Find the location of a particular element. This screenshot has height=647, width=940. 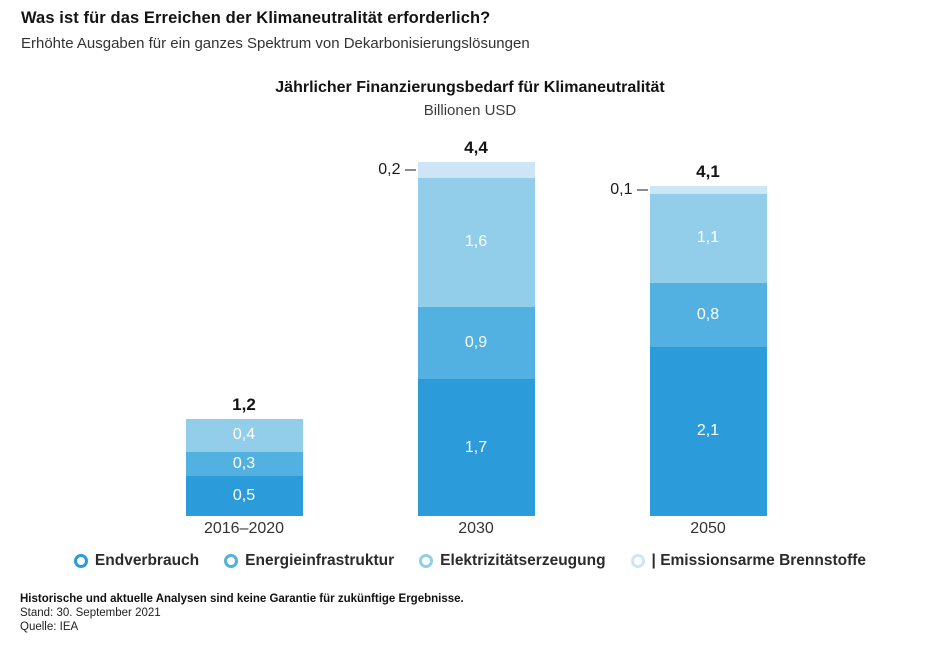

bar-segment-label: 0,9 is located at coordinates (476, 342).